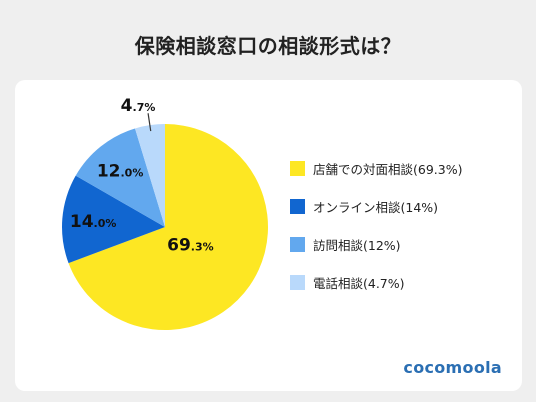  I want to click on legend-label: オンライン相談(14%), so click(376, 207).